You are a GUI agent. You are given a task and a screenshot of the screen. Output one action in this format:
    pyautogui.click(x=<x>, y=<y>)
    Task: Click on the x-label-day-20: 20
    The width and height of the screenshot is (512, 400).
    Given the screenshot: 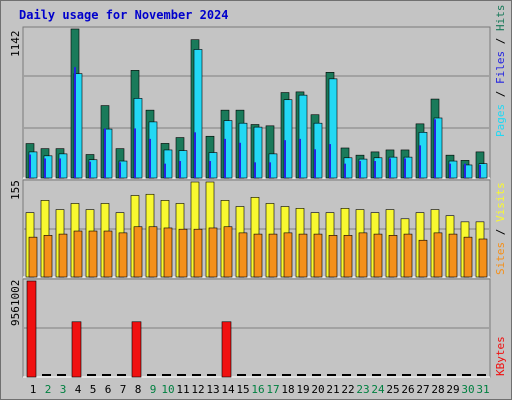 What is the action you would take?
    pyautogui.click(x=317, y=389)
    